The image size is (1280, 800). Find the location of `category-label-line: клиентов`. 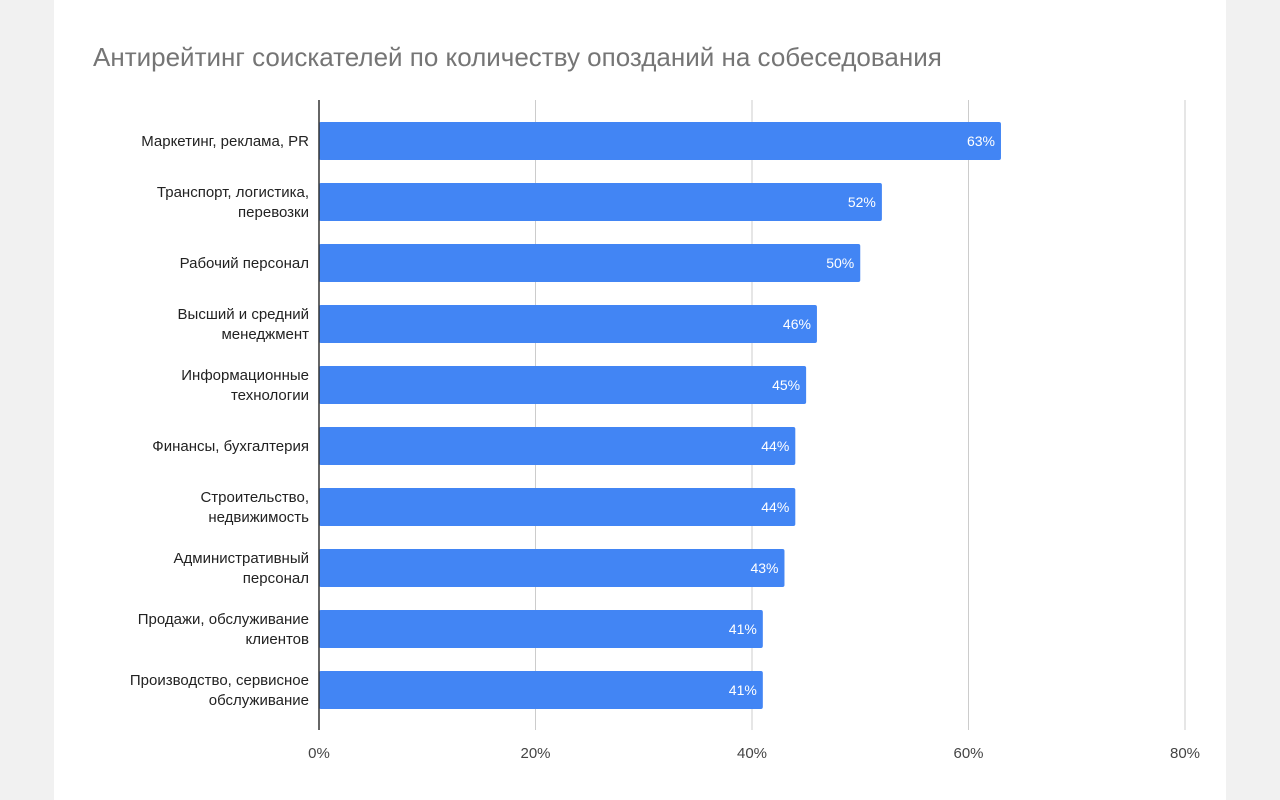

category-label-line: клиентов is located at coordinates (277, 639).